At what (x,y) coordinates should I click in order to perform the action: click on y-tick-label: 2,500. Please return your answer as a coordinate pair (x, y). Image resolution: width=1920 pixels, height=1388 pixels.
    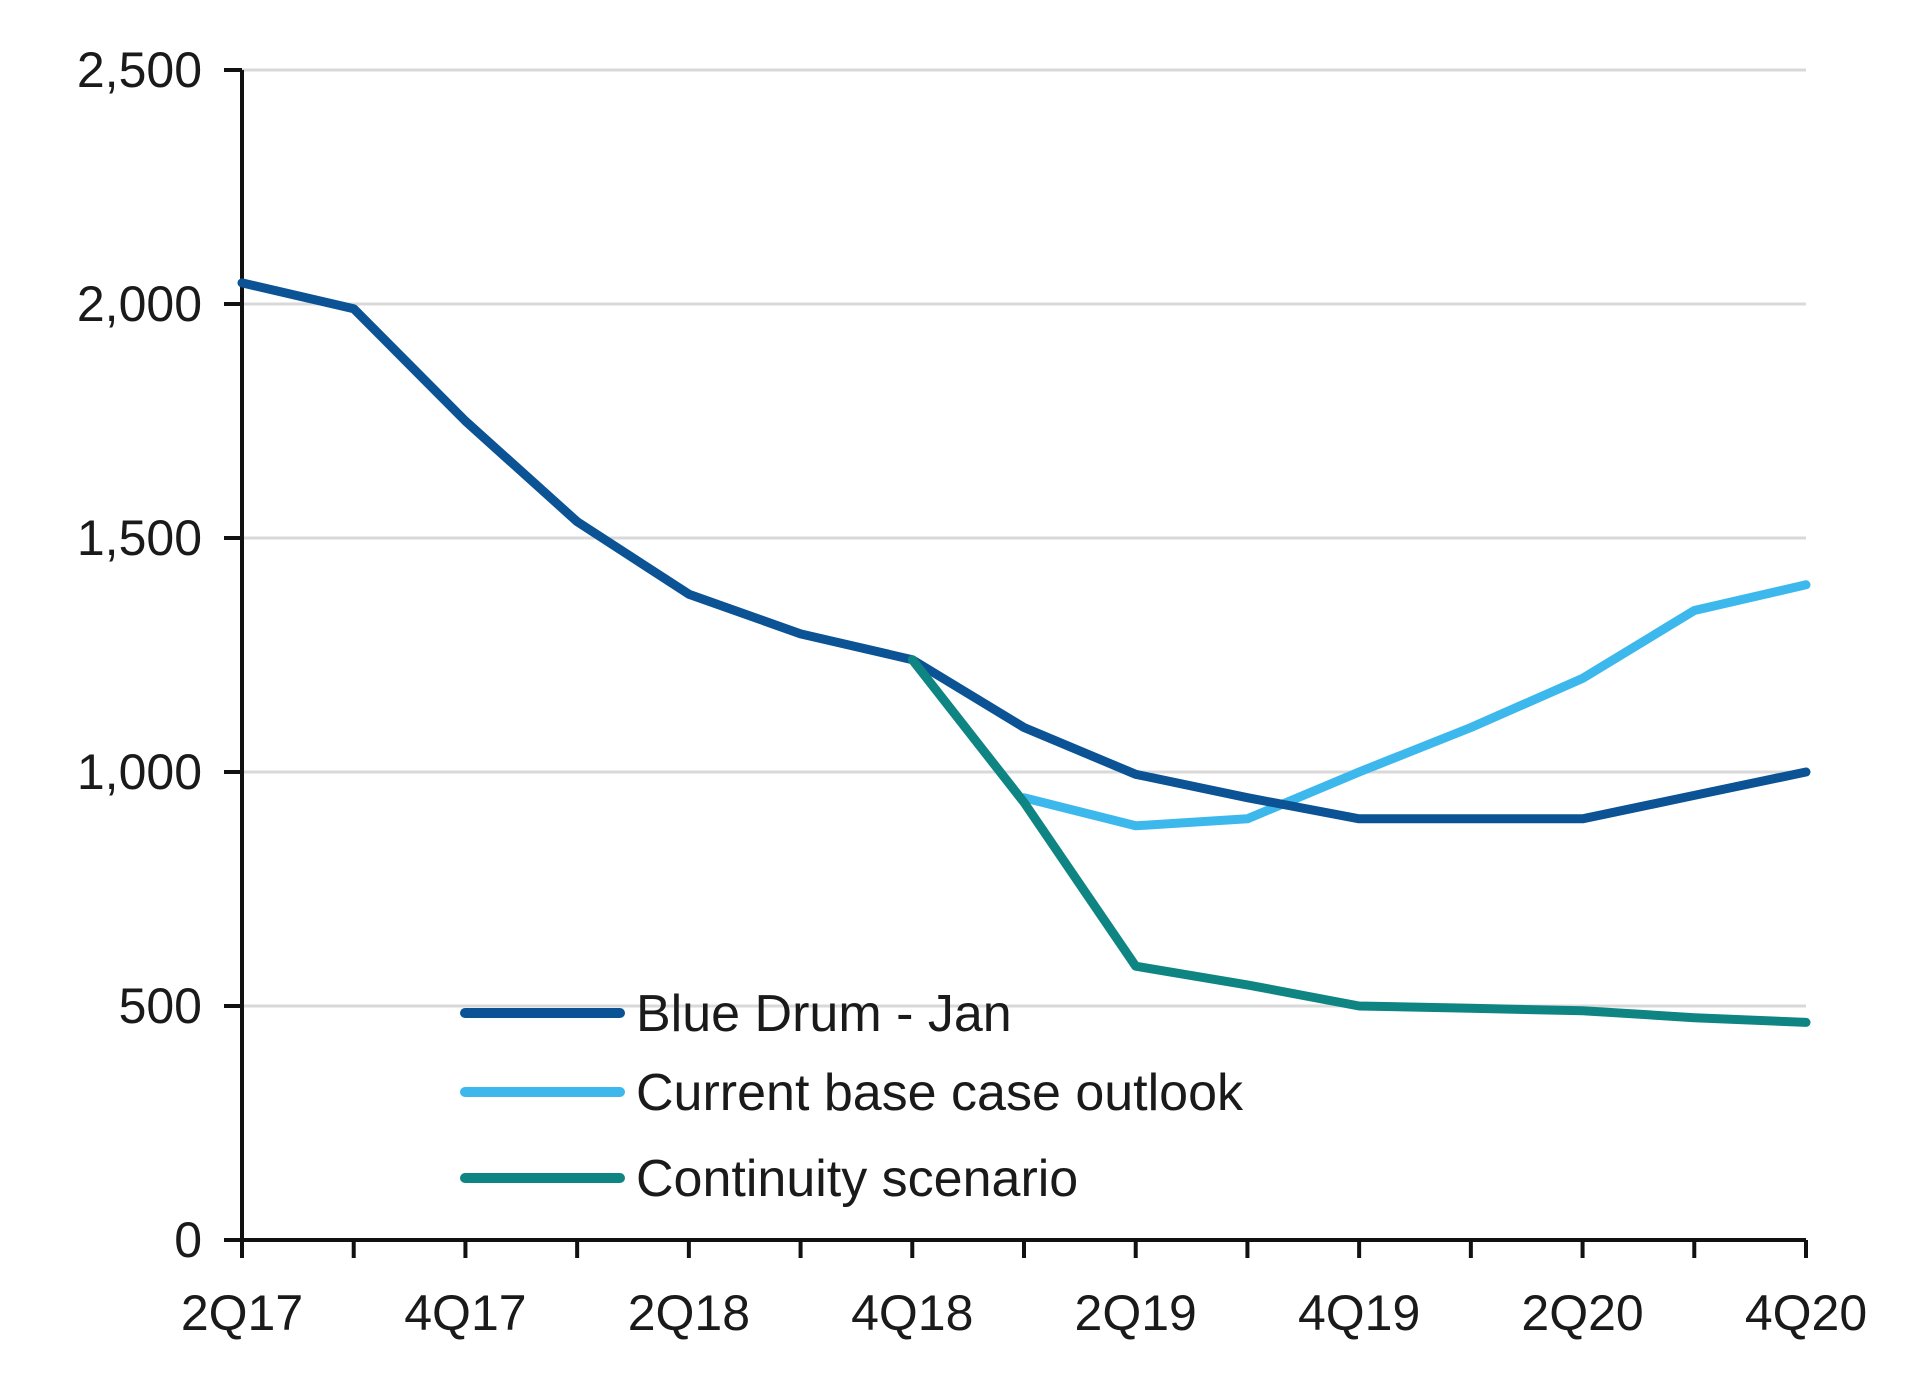
    Looking at the image, I should click on (139, 70).